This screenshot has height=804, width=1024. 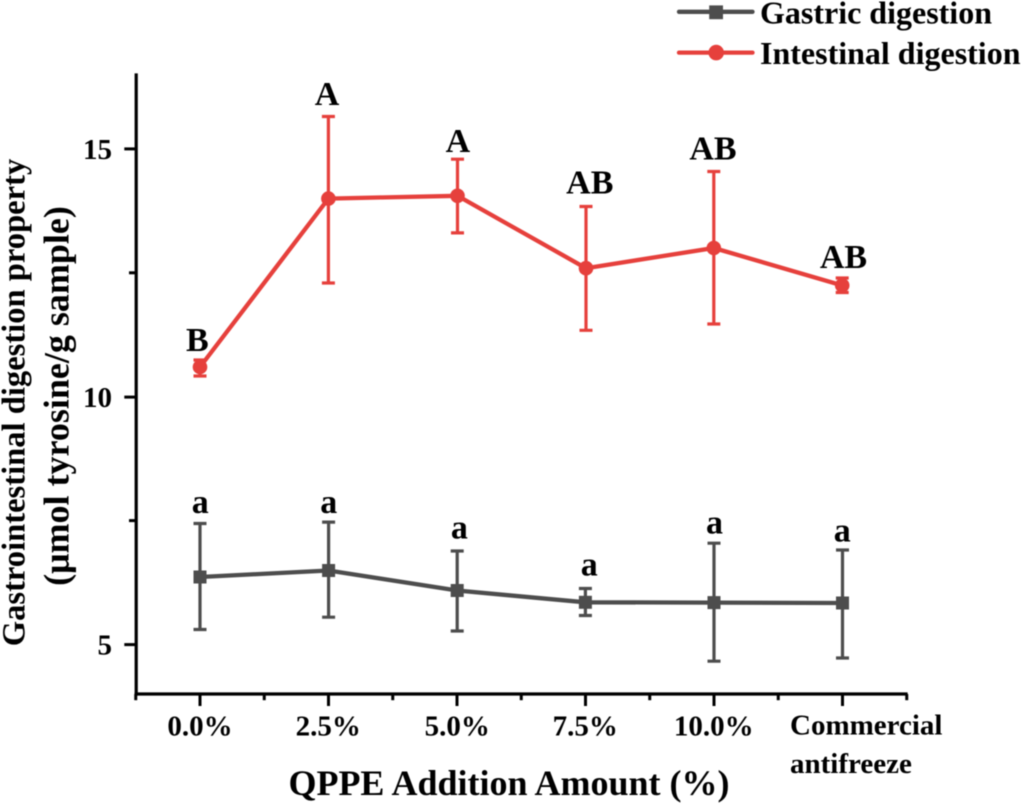 What do you see at coordinates (199, 727) in the screenshot?
I see `svg-text: 0.0%` at bounding box center [199, 727].